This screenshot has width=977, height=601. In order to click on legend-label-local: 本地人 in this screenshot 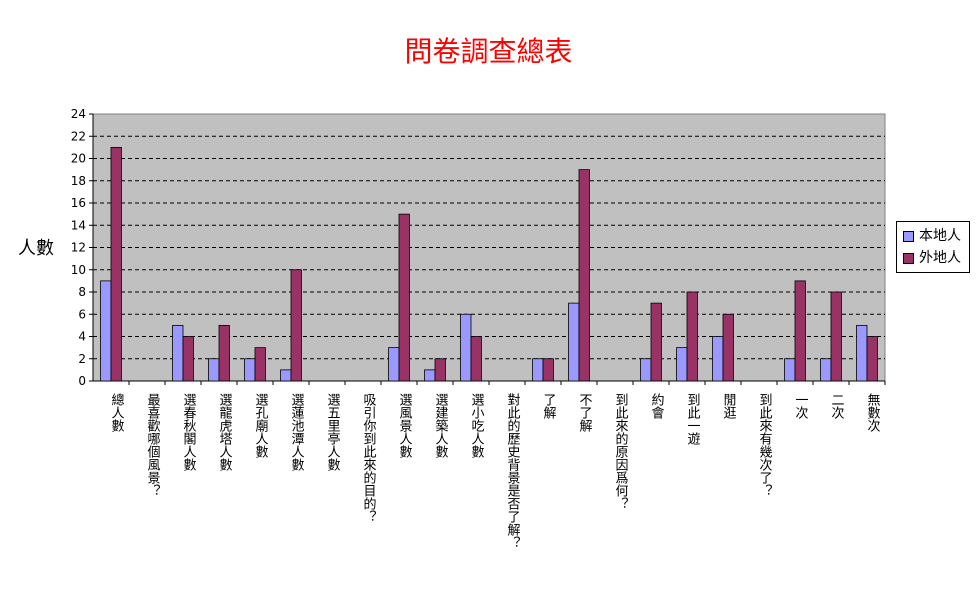, I will do `click(940, 236)`.